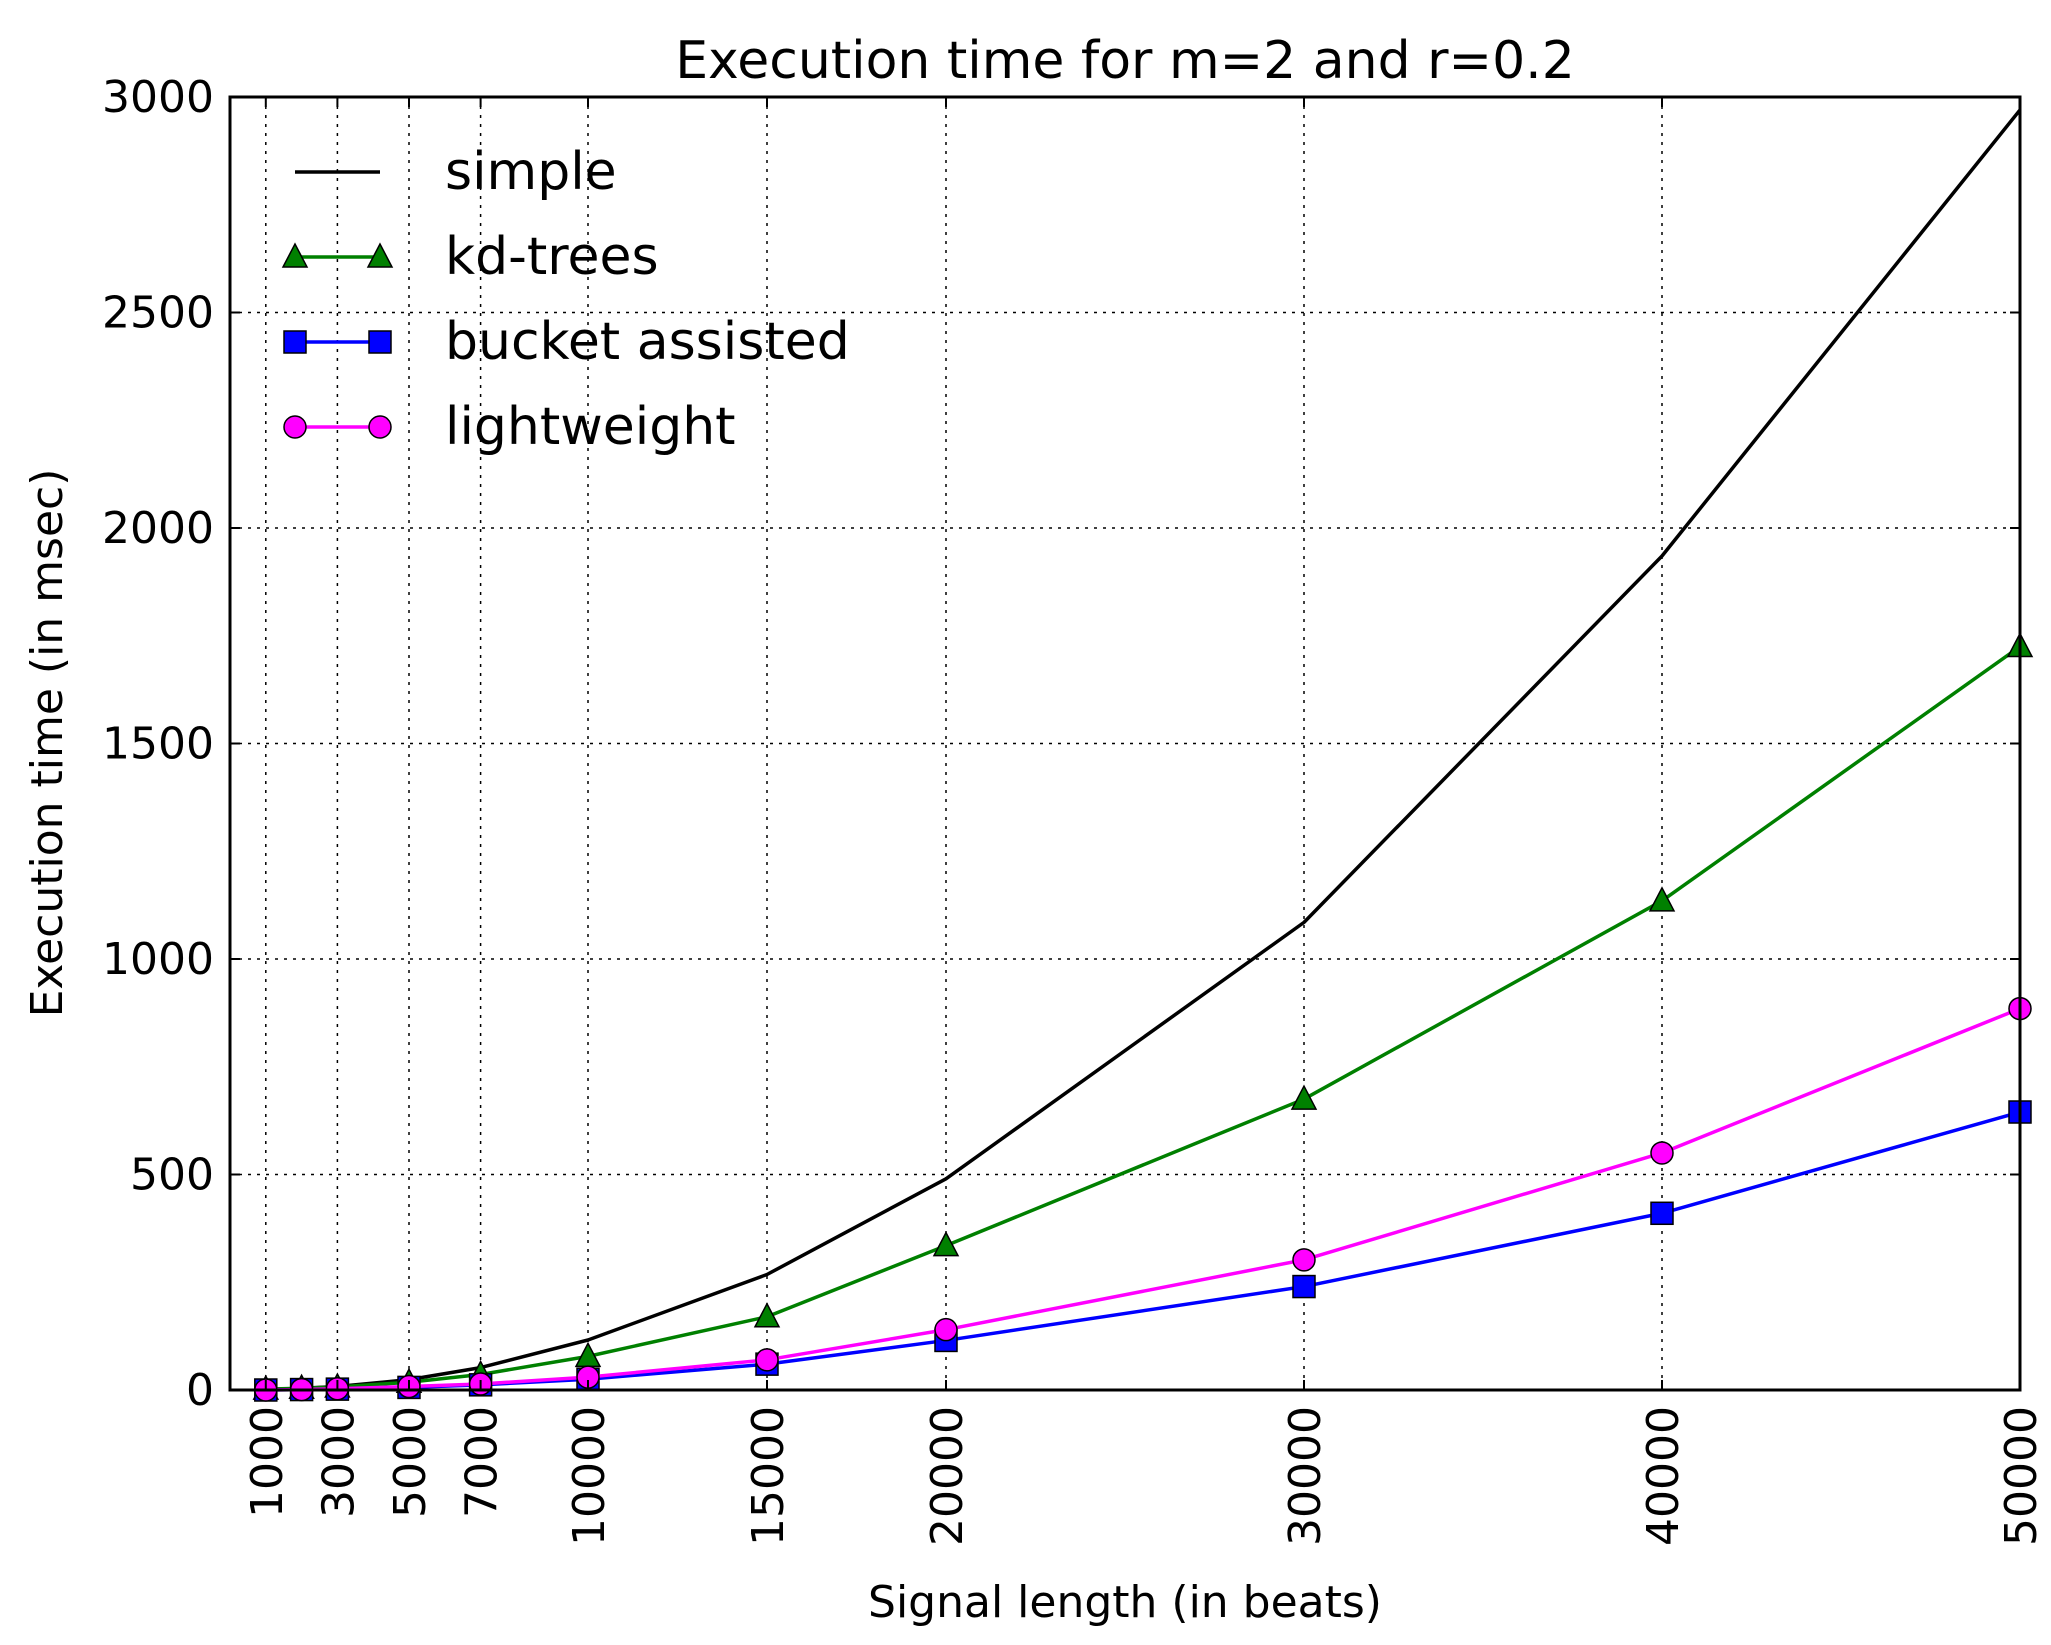 This screenshot has width=2051, height=1645. What do you see at coordinates (552, 257) in the screenshot?
I see `legend-label-kd-trees: kd-trees` at bounding box center [552, 257].